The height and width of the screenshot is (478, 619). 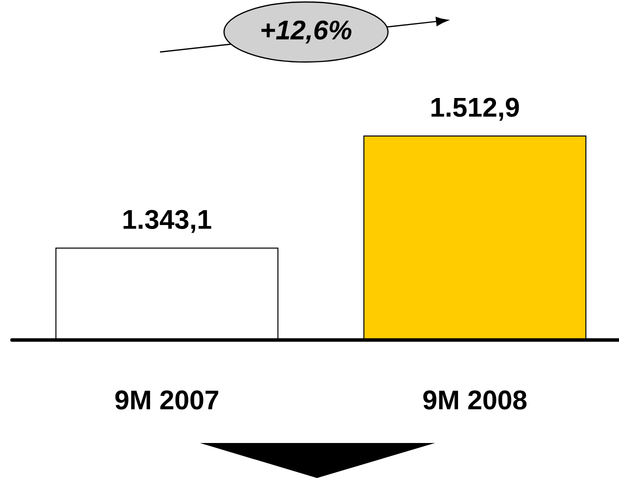 I want to click on text: +12,6%, so click(x=306, y=32).